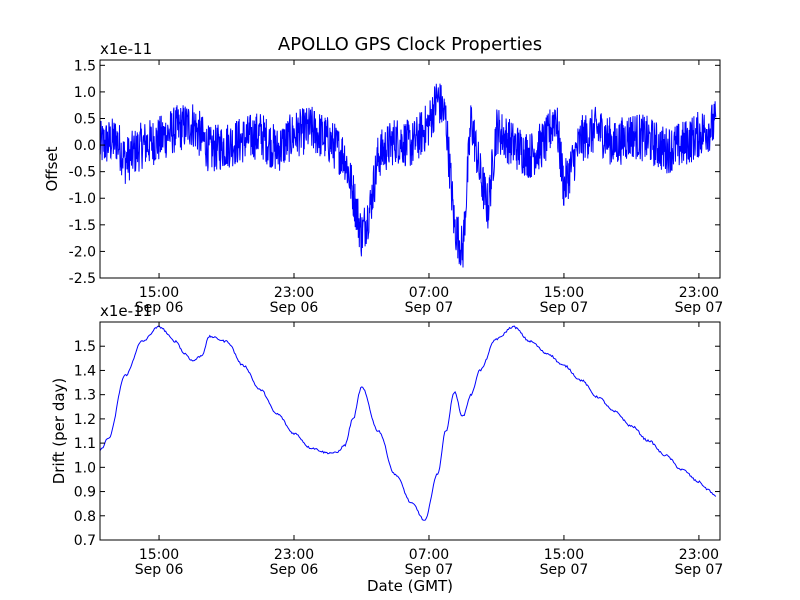 The height and width of the screenshot is (600, 800). What do you see at coordinates (85, 444) in the screenshot?
I see `drift-y-tick-label: 1.1` at bounding box center [85, 444].